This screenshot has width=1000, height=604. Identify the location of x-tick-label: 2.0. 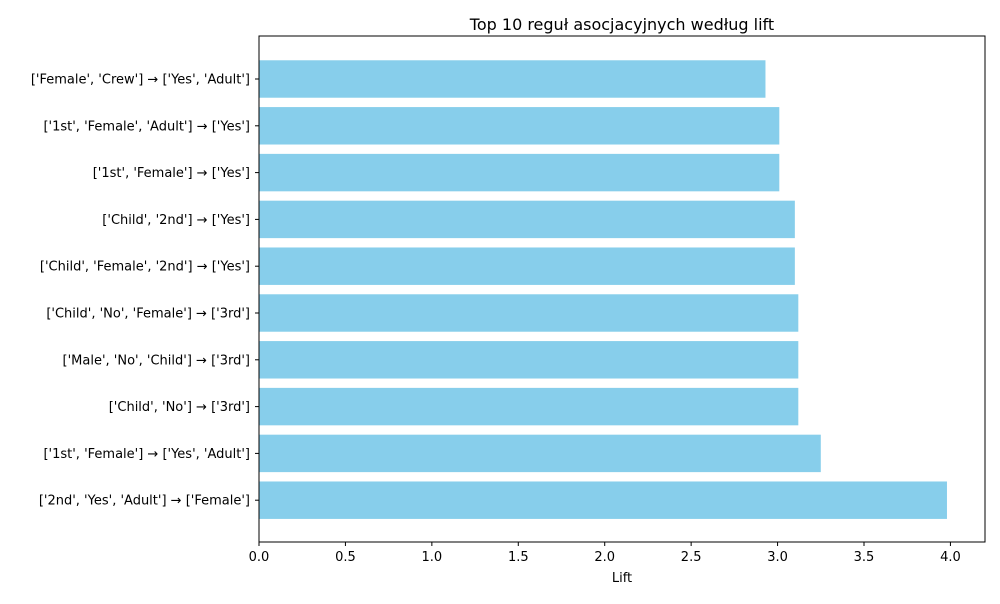
(604, 557).